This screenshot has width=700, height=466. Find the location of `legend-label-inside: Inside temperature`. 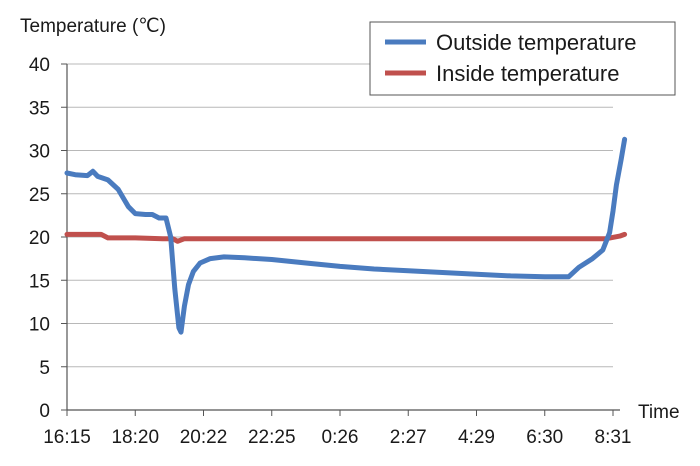

legend-label-inside: Inside temperature is located at coordinates (527, 73).